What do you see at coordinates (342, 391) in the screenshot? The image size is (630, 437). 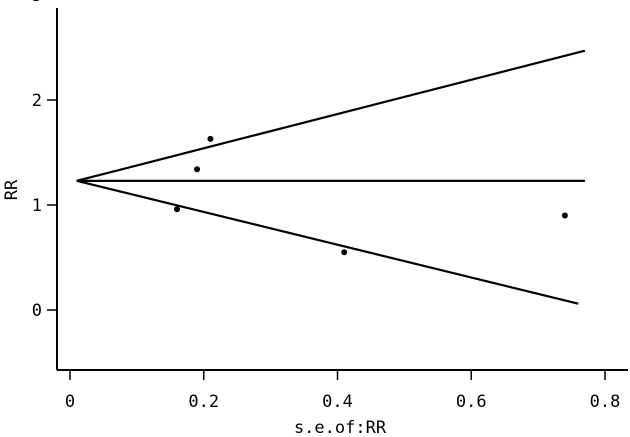 I see `x-ticks: 0 0.2 0.4 0.6 0.8` at bounding box center [342, 391].